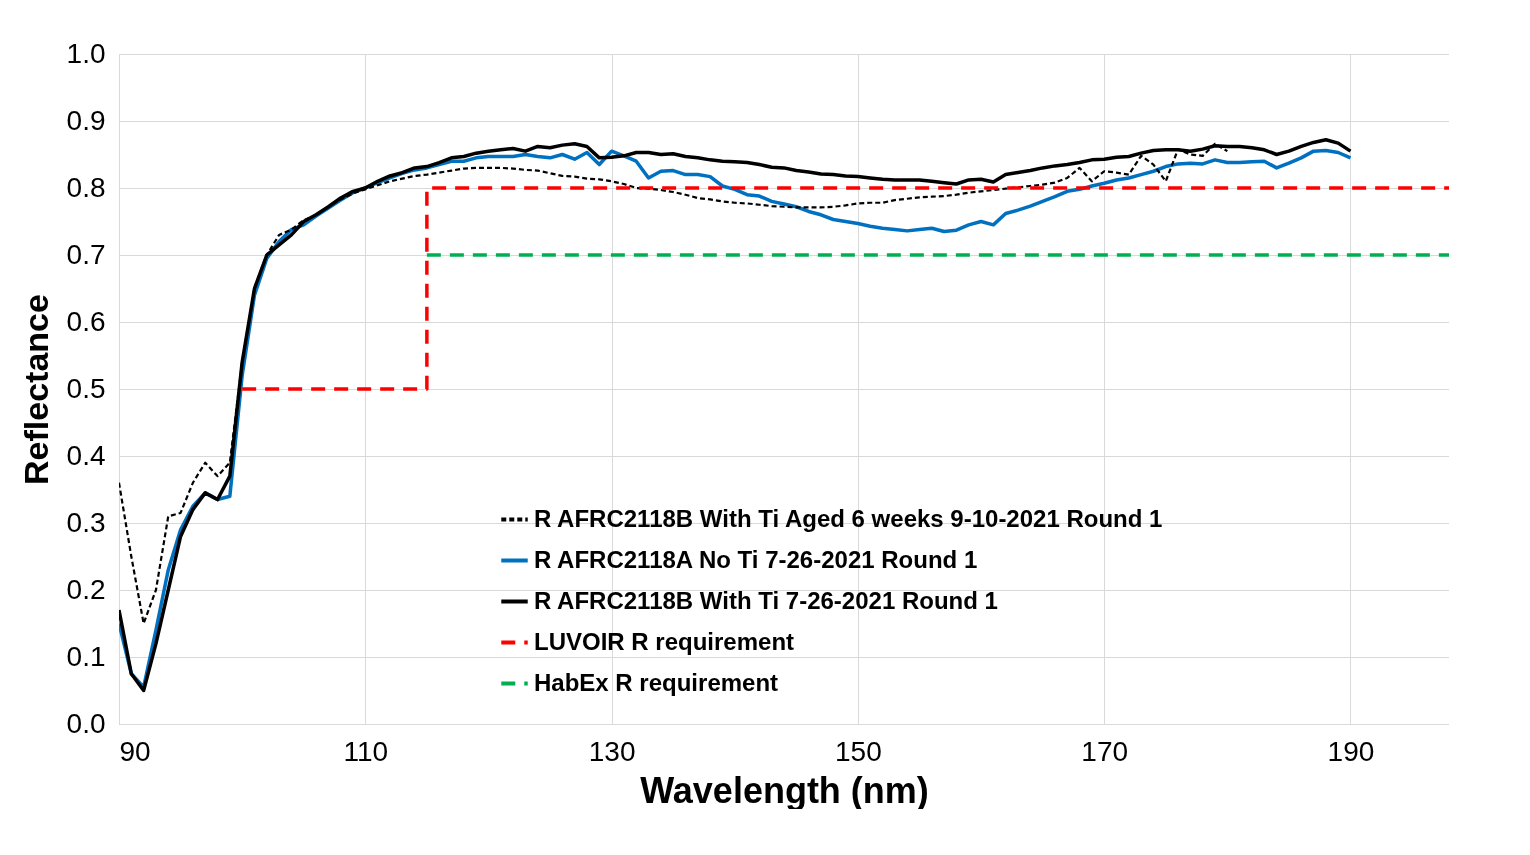 This screenshot has width=1530, height=855. Describe the element at coordinates (86, 656) in the screenshot. I see `y-tick-label: 0.1` at that location.